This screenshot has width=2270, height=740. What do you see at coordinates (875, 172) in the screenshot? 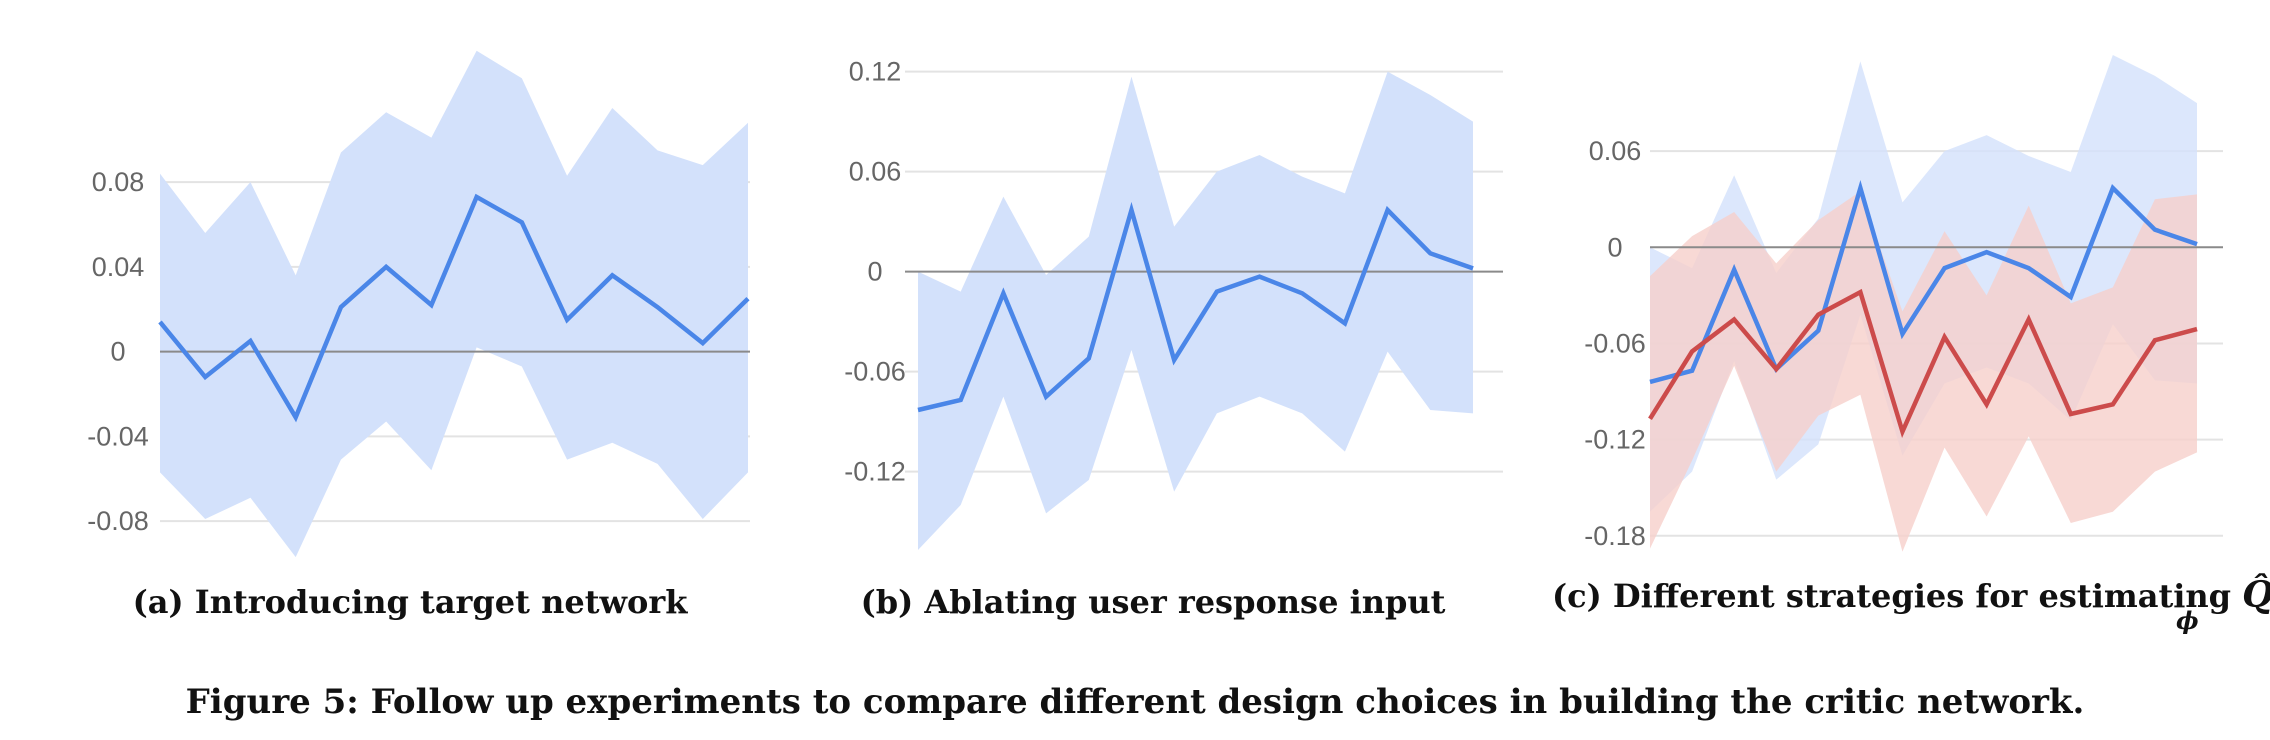
I see `y-tick-label-1: 0.06` at bounding box center [875, 172].